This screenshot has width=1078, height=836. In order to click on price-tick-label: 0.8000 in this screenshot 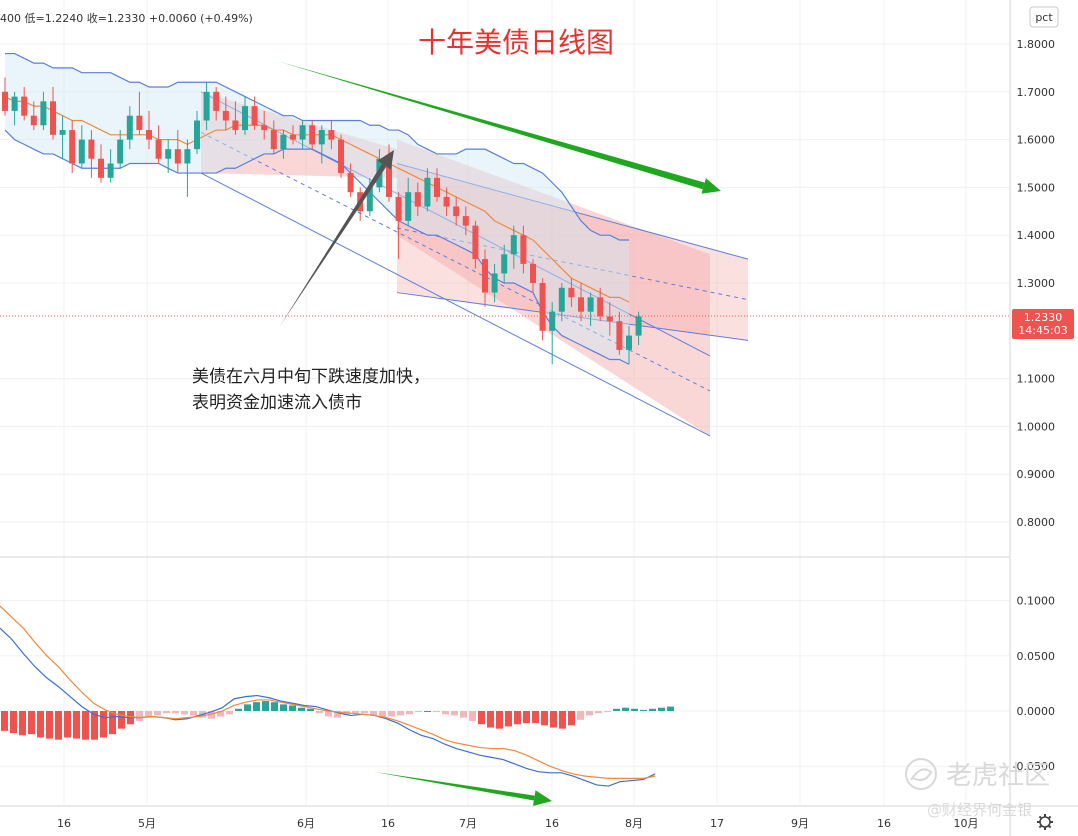, I will do `click(1036, 522)`.